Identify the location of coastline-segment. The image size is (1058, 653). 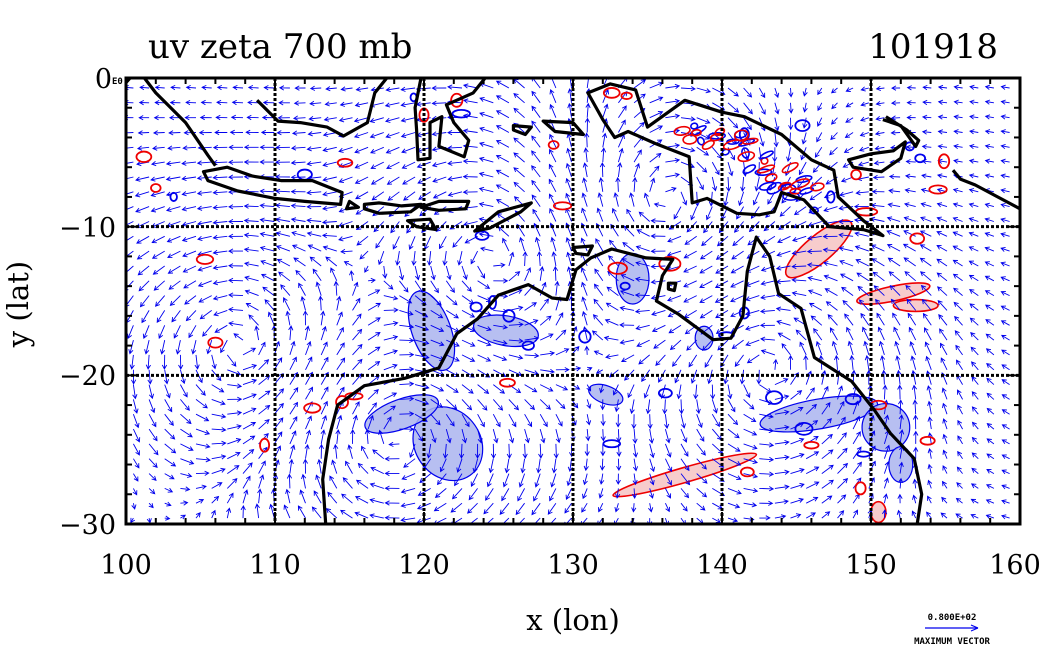
(179, 122).